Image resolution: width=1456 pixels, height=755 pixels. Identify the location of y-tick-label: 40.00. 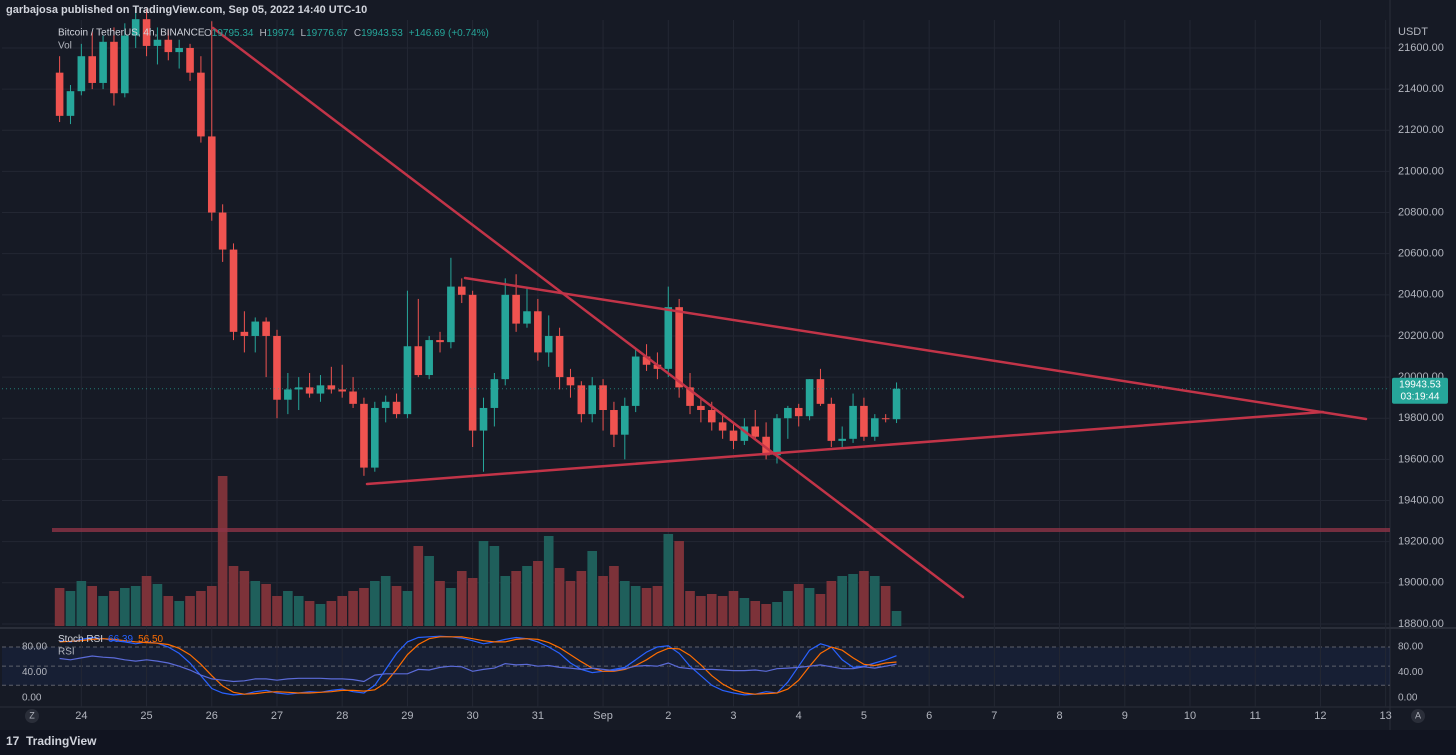
(34, 672).